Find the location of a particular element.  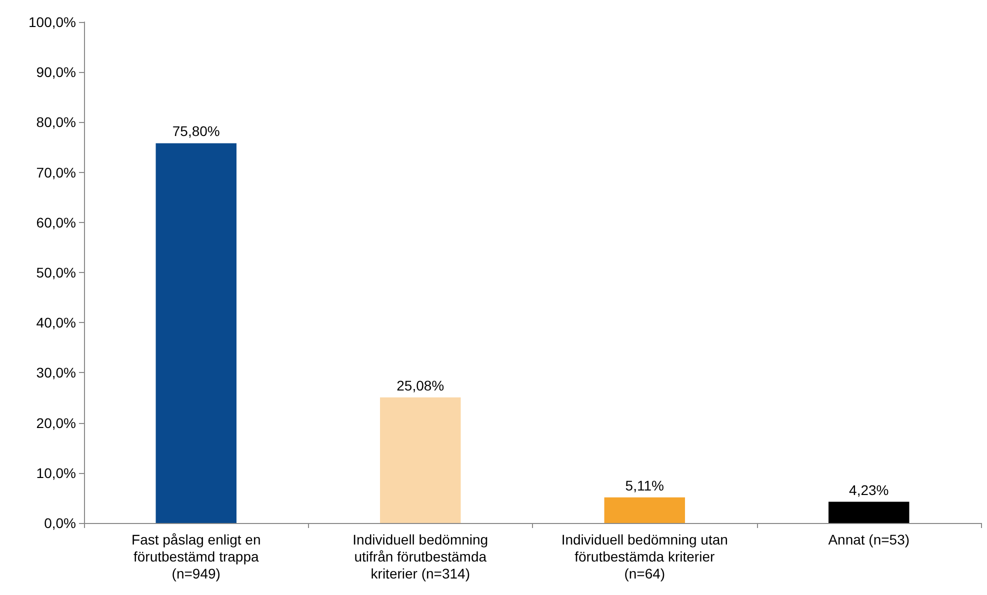

y-tick-label: 50,0% is located at coordinates (56, 272).